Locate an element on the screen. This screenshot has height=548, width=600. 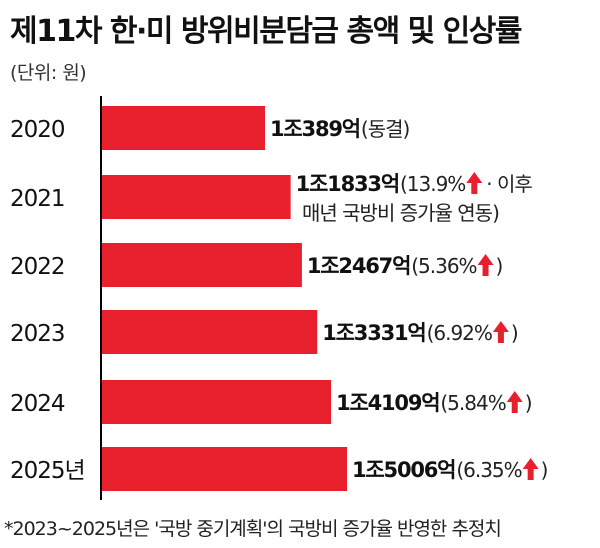
value-note: (동결) is located at coordinates (385, 129).